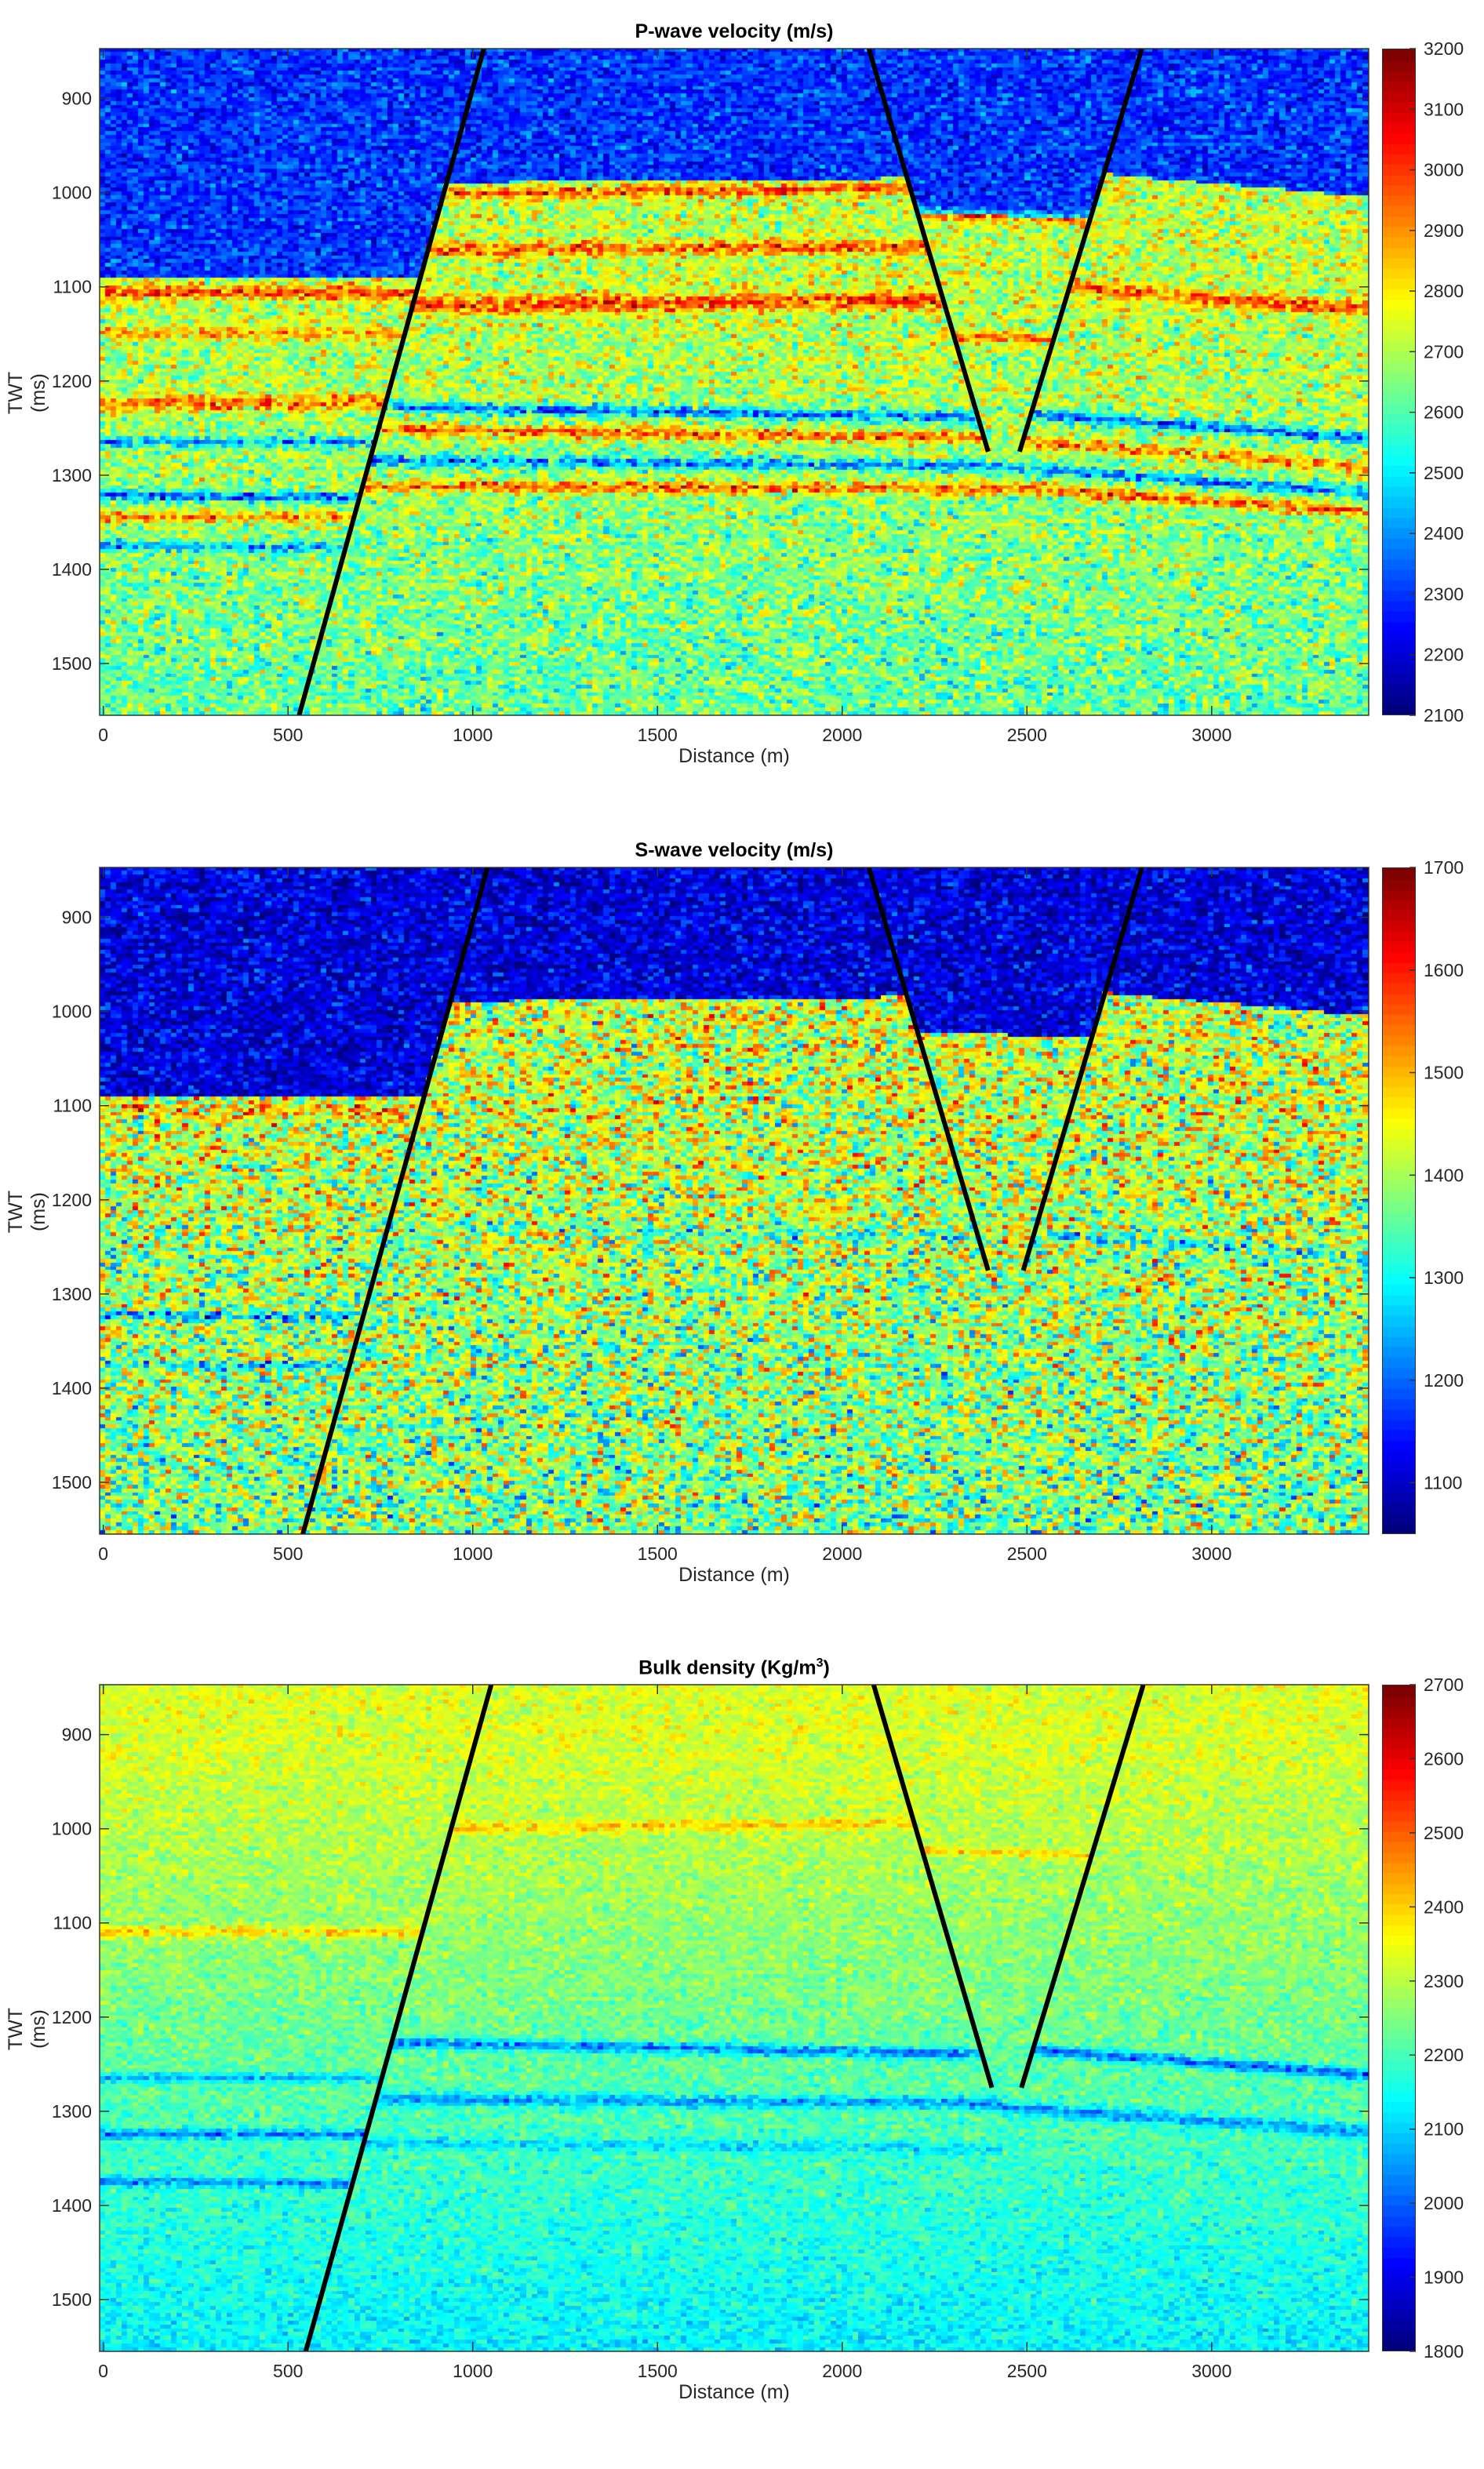 The height and width of the screenshot is (2469, 1484). I want to click on chart-title: Bulk density (Kg/m3), so click(734, 1668).